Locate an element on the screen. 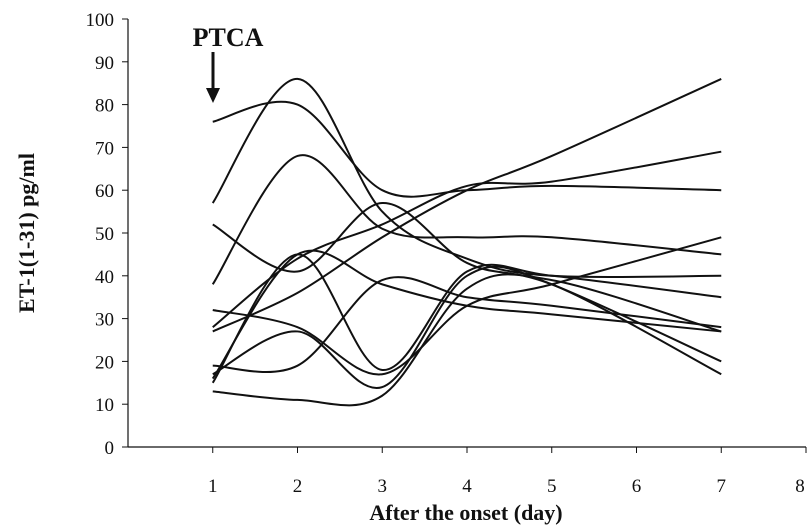 This screenshot has width=812, height=528. y-tick-label: 0 is located at coordinates (110, 448).